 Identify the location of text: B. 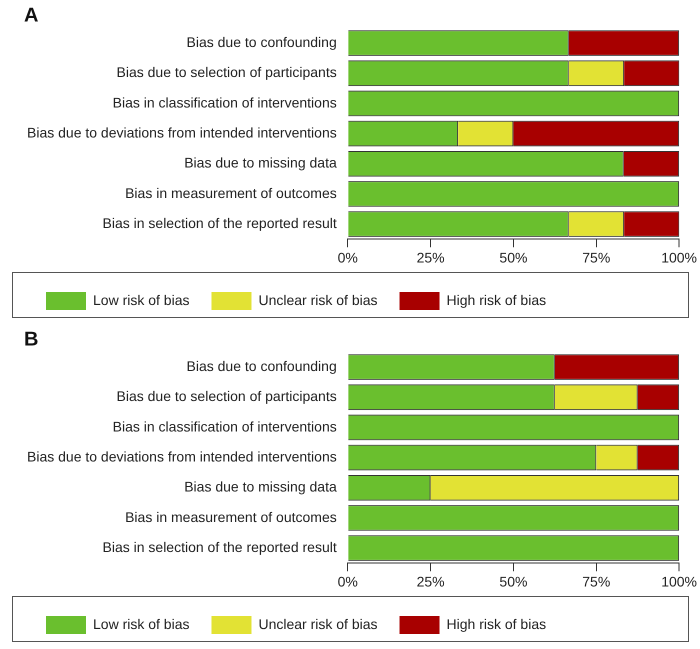
(31, 339).